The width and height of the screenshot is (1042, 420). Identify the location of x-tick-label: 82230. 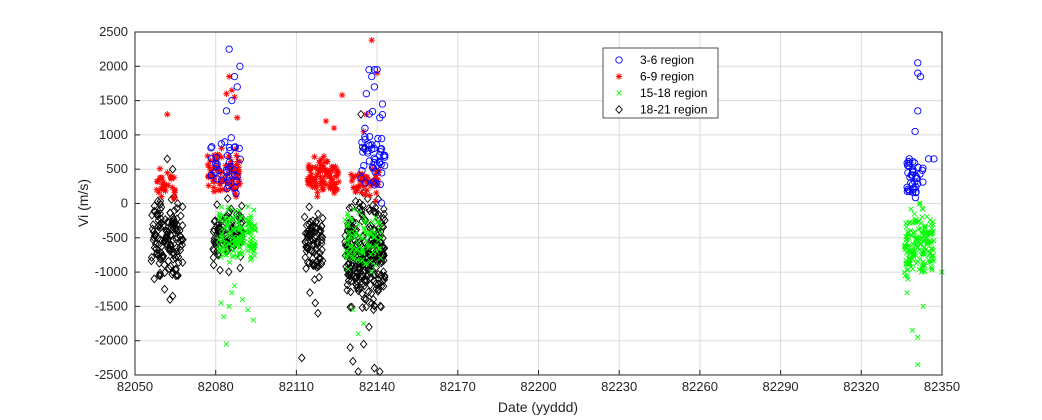
(619, 386).